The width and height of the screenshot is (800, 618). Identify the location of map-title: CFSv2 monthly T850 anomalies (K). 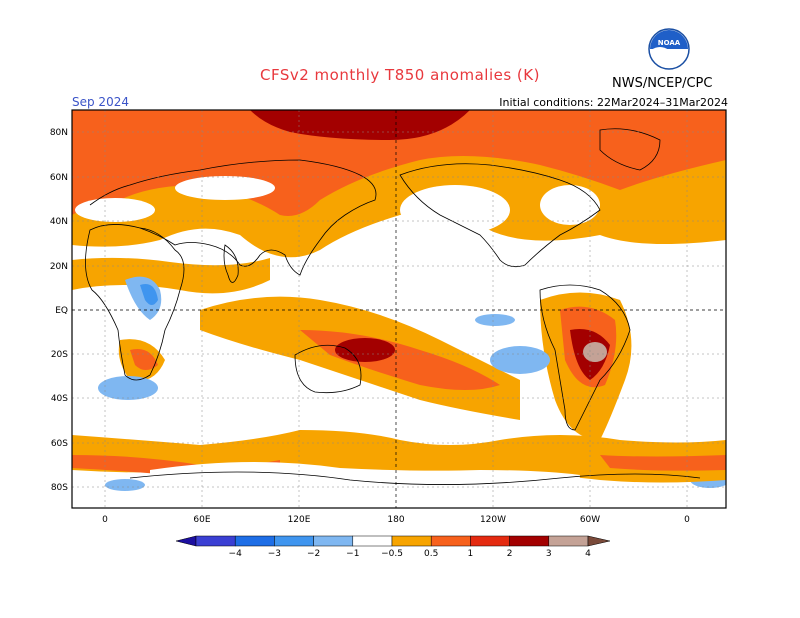
(400, 75).